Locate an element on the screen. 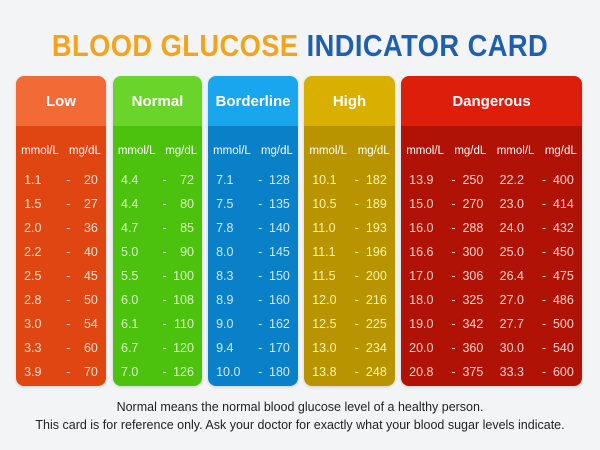 This screenshot has width=600, height=450. table-row: 23.0 -414 is located at coordinates (537, 204).